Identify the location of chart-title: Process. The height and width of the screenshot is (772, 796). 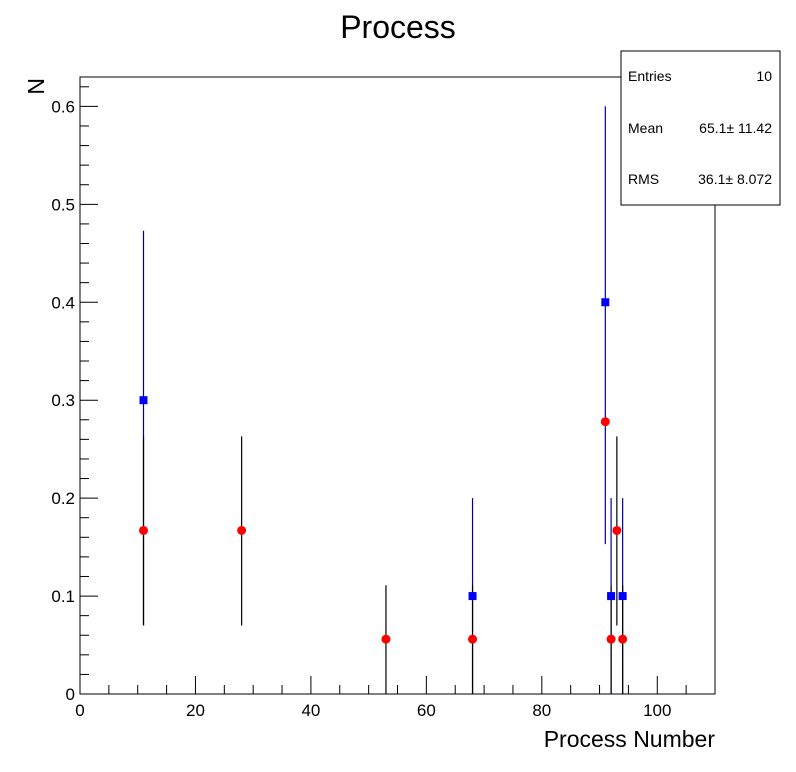
(398, 27).